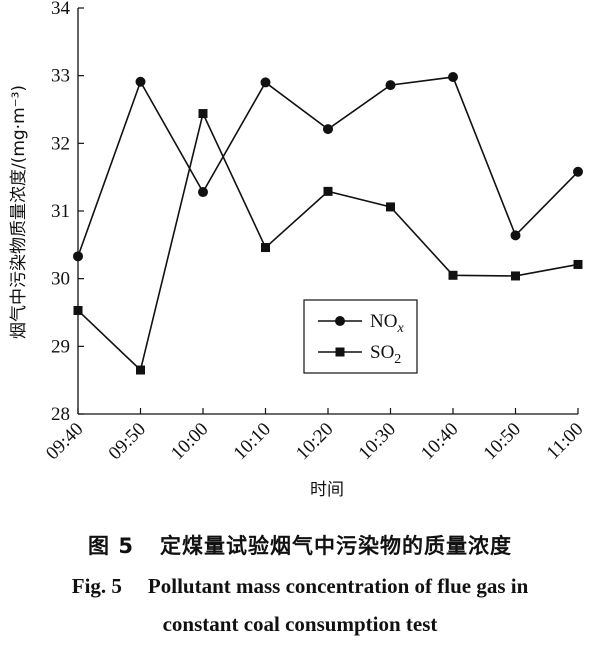 Image resolution: width=600 pixels, height=645 pixels. Describe the element at coordinates (60, 211) in the screenshot. I see `y-tick-label: 31` at that location.